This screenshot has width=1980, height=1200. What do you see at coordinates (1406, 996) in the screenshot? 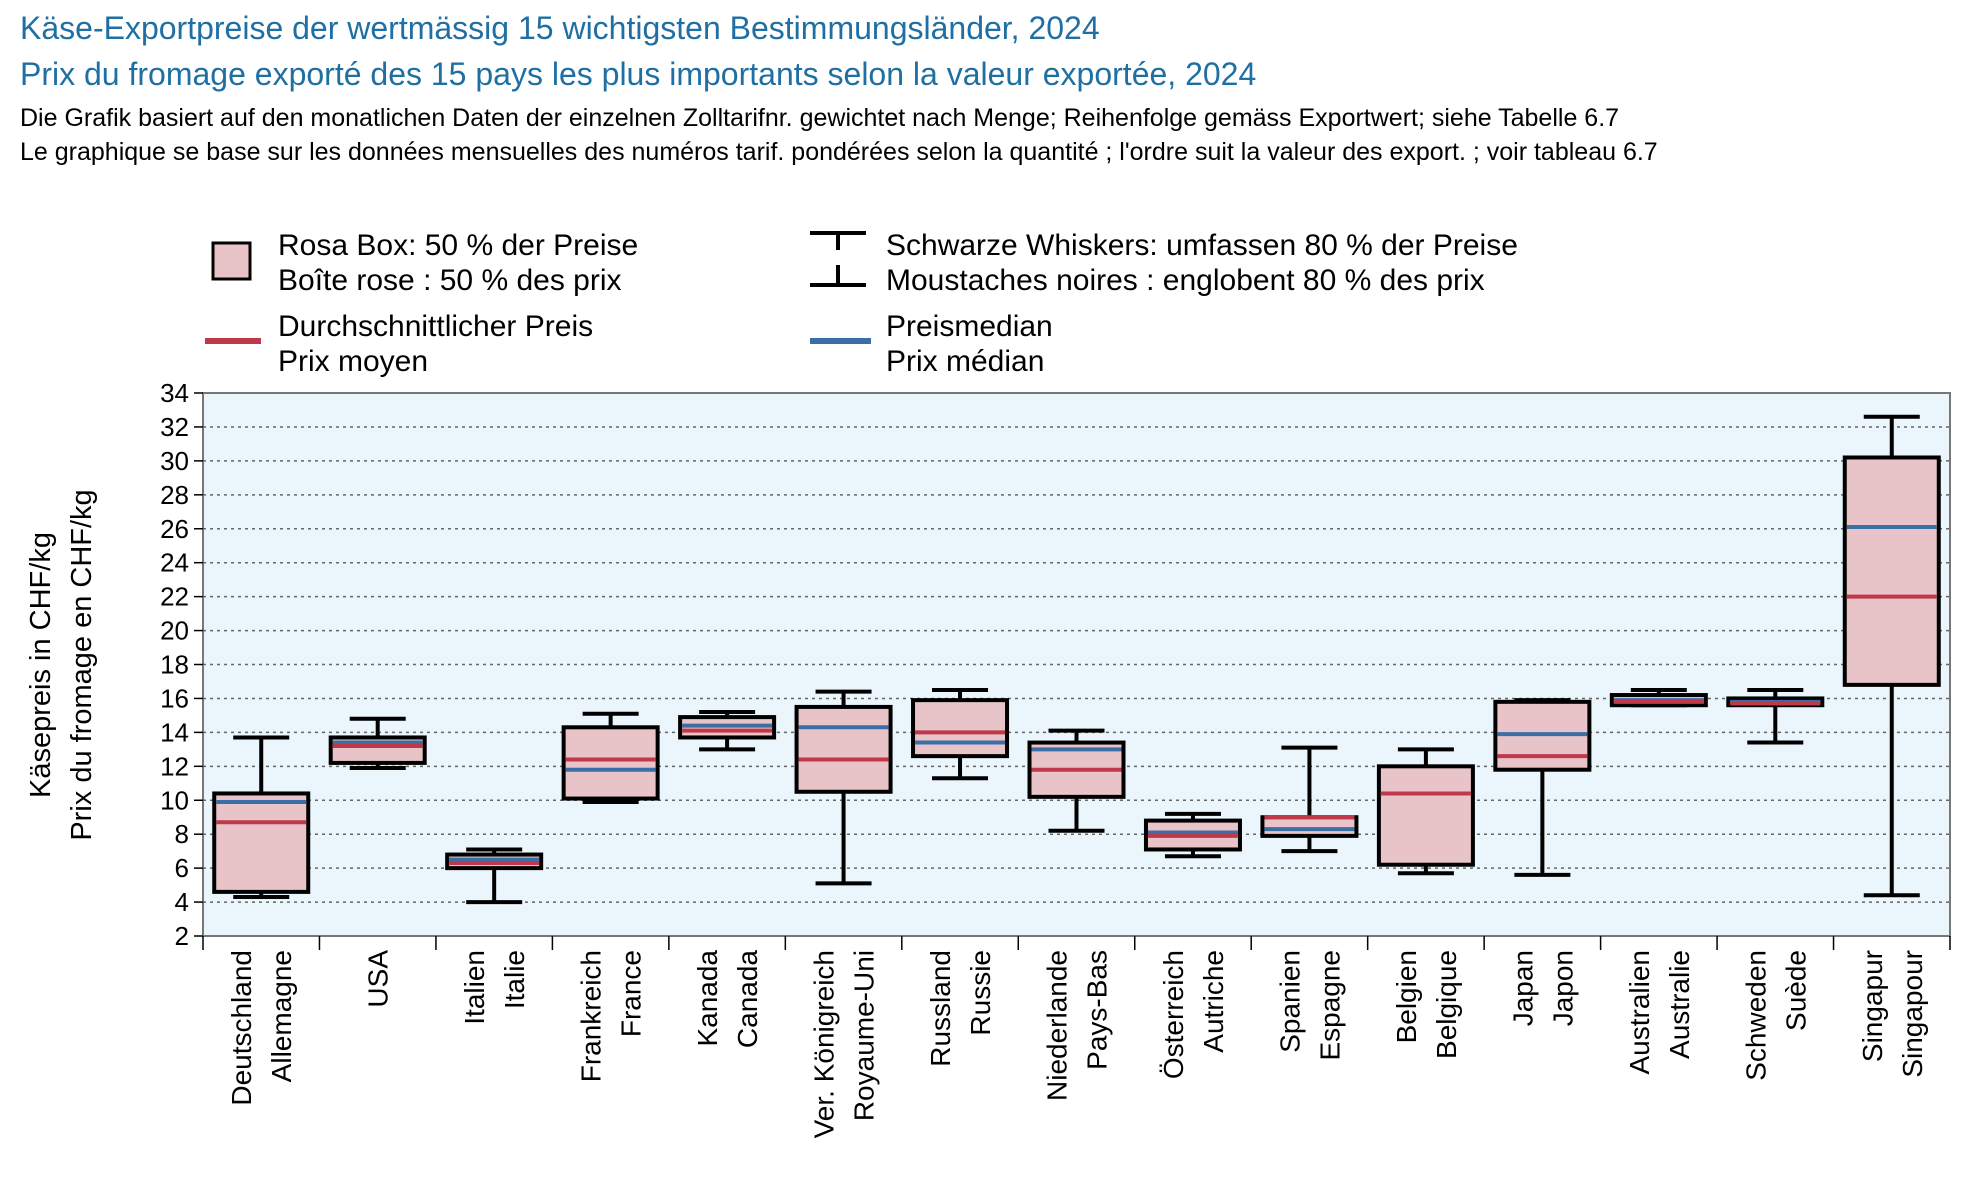
I see `x-category-label: Belgien` at bounding box center [1406, 996].